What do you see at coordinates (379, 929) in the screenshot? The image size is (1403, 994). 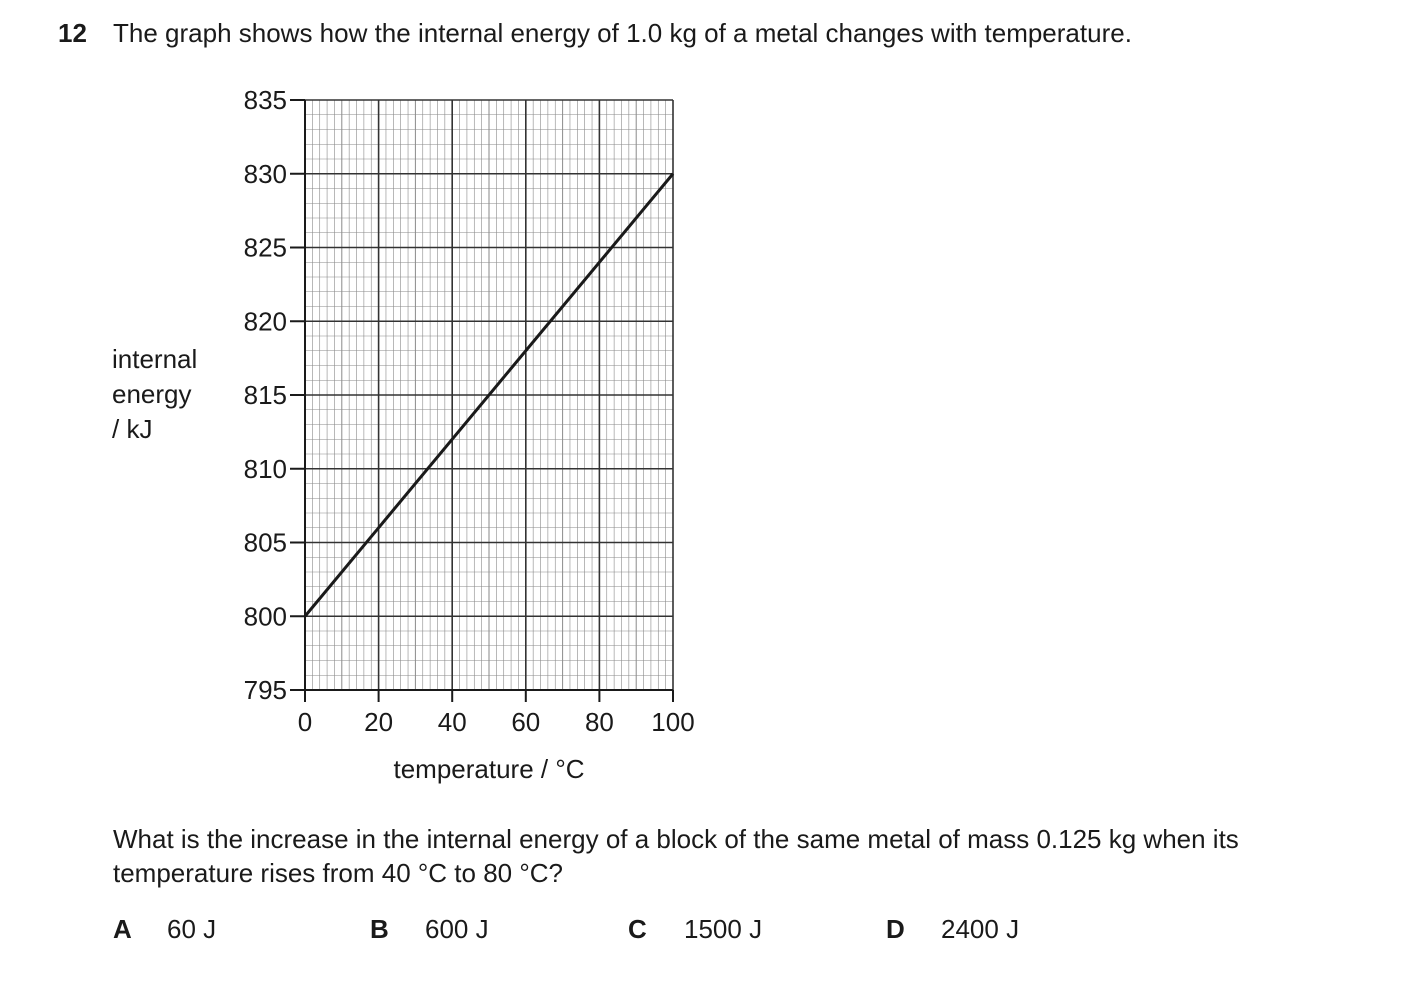 I see `option-b-letter: B` at bounding box center [379, 929].